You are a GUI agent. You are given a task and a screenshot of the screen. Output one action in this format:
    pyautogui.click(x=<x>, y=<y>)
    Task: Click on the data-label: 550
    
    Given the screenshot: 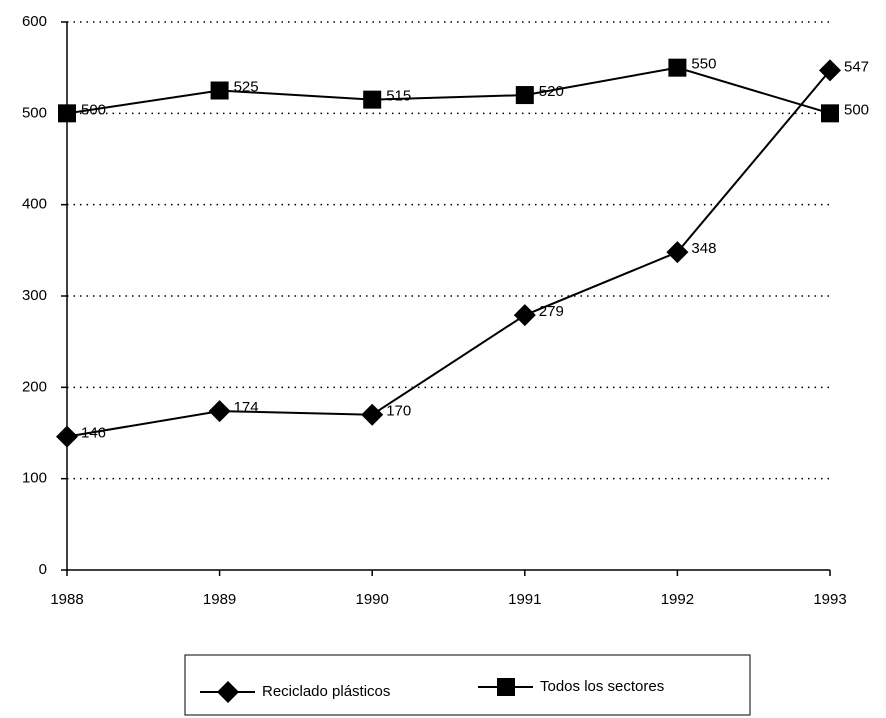 What is the action you would take?
    pyautogui.click(x=703, y=64)
    